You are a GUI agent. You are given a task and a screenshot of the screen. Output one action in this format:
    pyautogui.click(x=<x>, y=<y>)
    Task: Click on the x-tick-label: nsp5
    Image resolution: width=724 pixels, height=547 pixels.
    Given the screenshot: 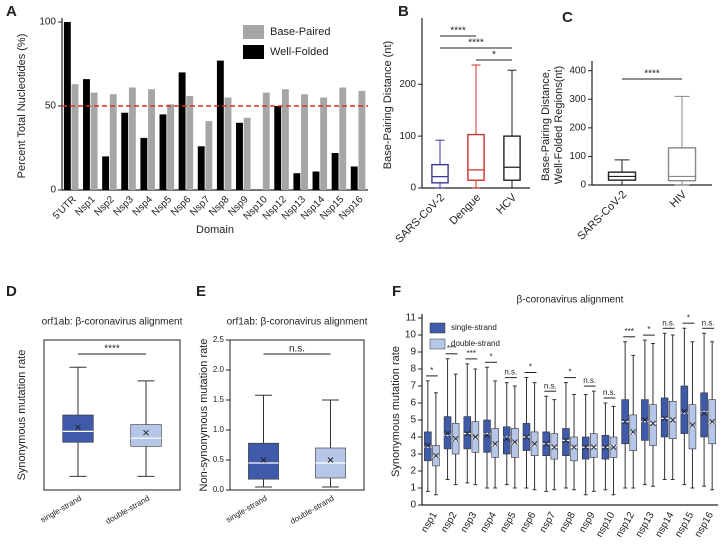 What is the action you would take?
    pyautogui.click(x=508, y=522)
    